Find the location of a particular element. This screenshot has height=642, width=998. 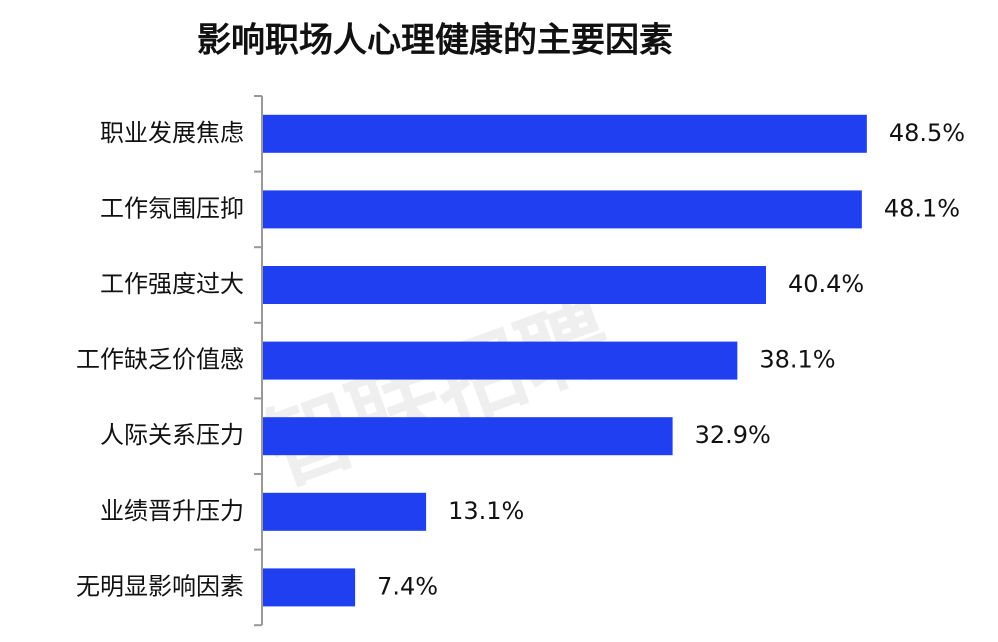

value-label: 40.4% is located at coordinates (826, 284).